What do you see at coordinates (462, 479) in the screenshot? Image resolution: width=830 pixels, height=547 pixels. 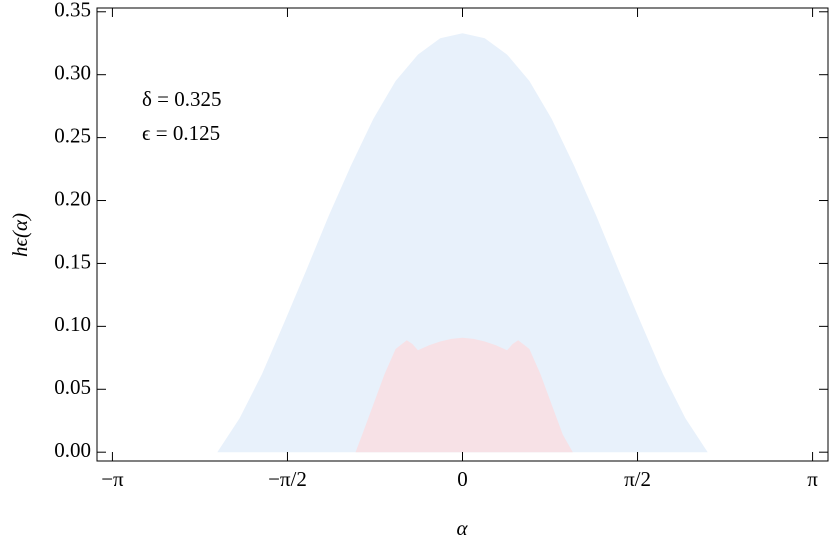 I see `x-tick-label: 0` at bounding box center [462, 479].